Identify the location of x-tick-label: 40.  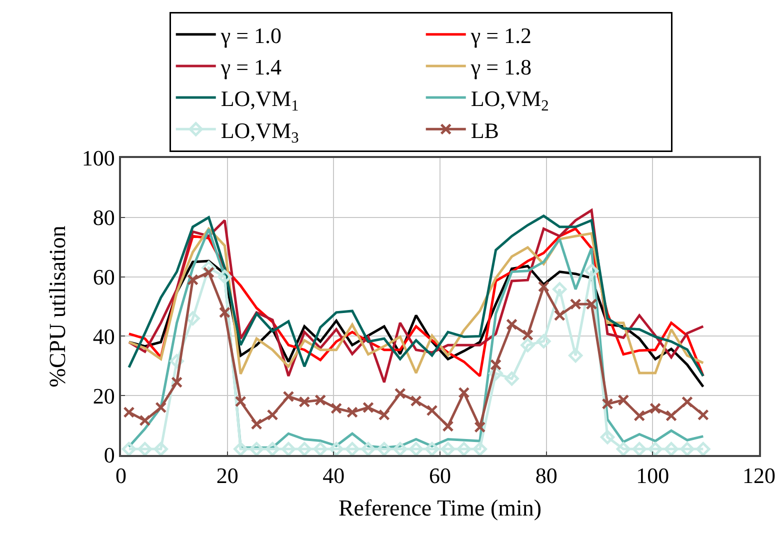
(333, 475).